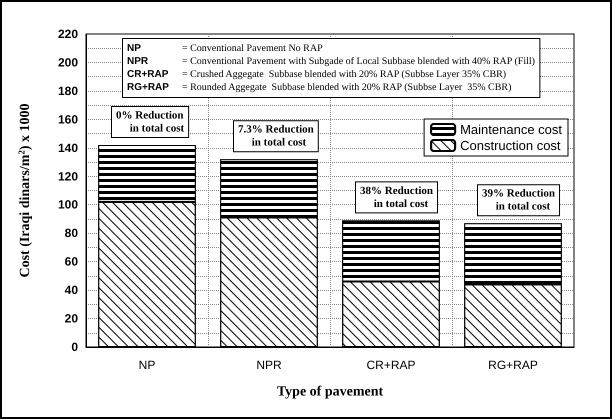  What do you see at coordinates (68, 147) in the screenshot?
I see `y-tick-label: 140` at bounding box center [68, 147].